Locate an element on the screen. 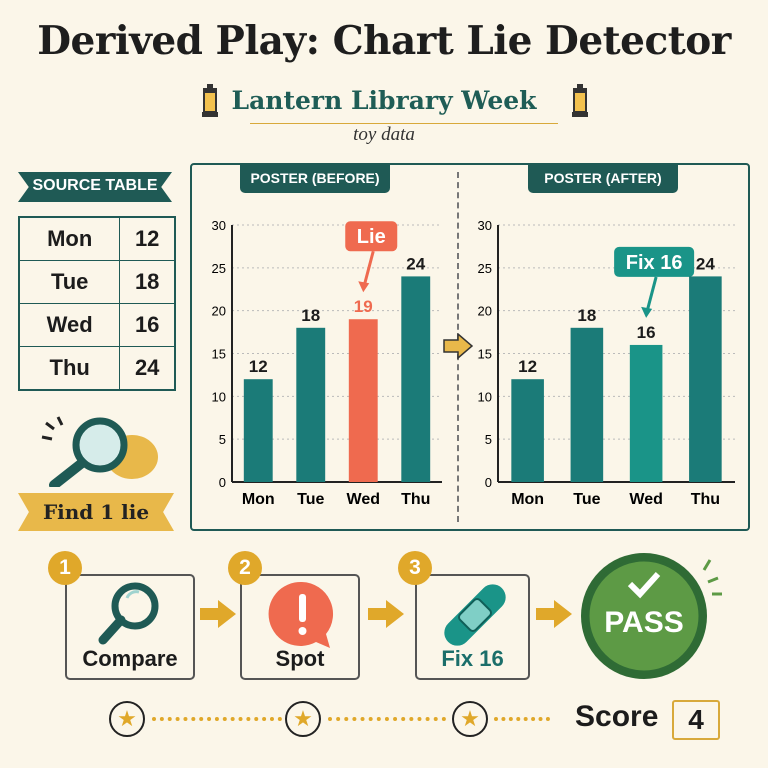  step-badge: 1 is located at coordinates (65, 568).